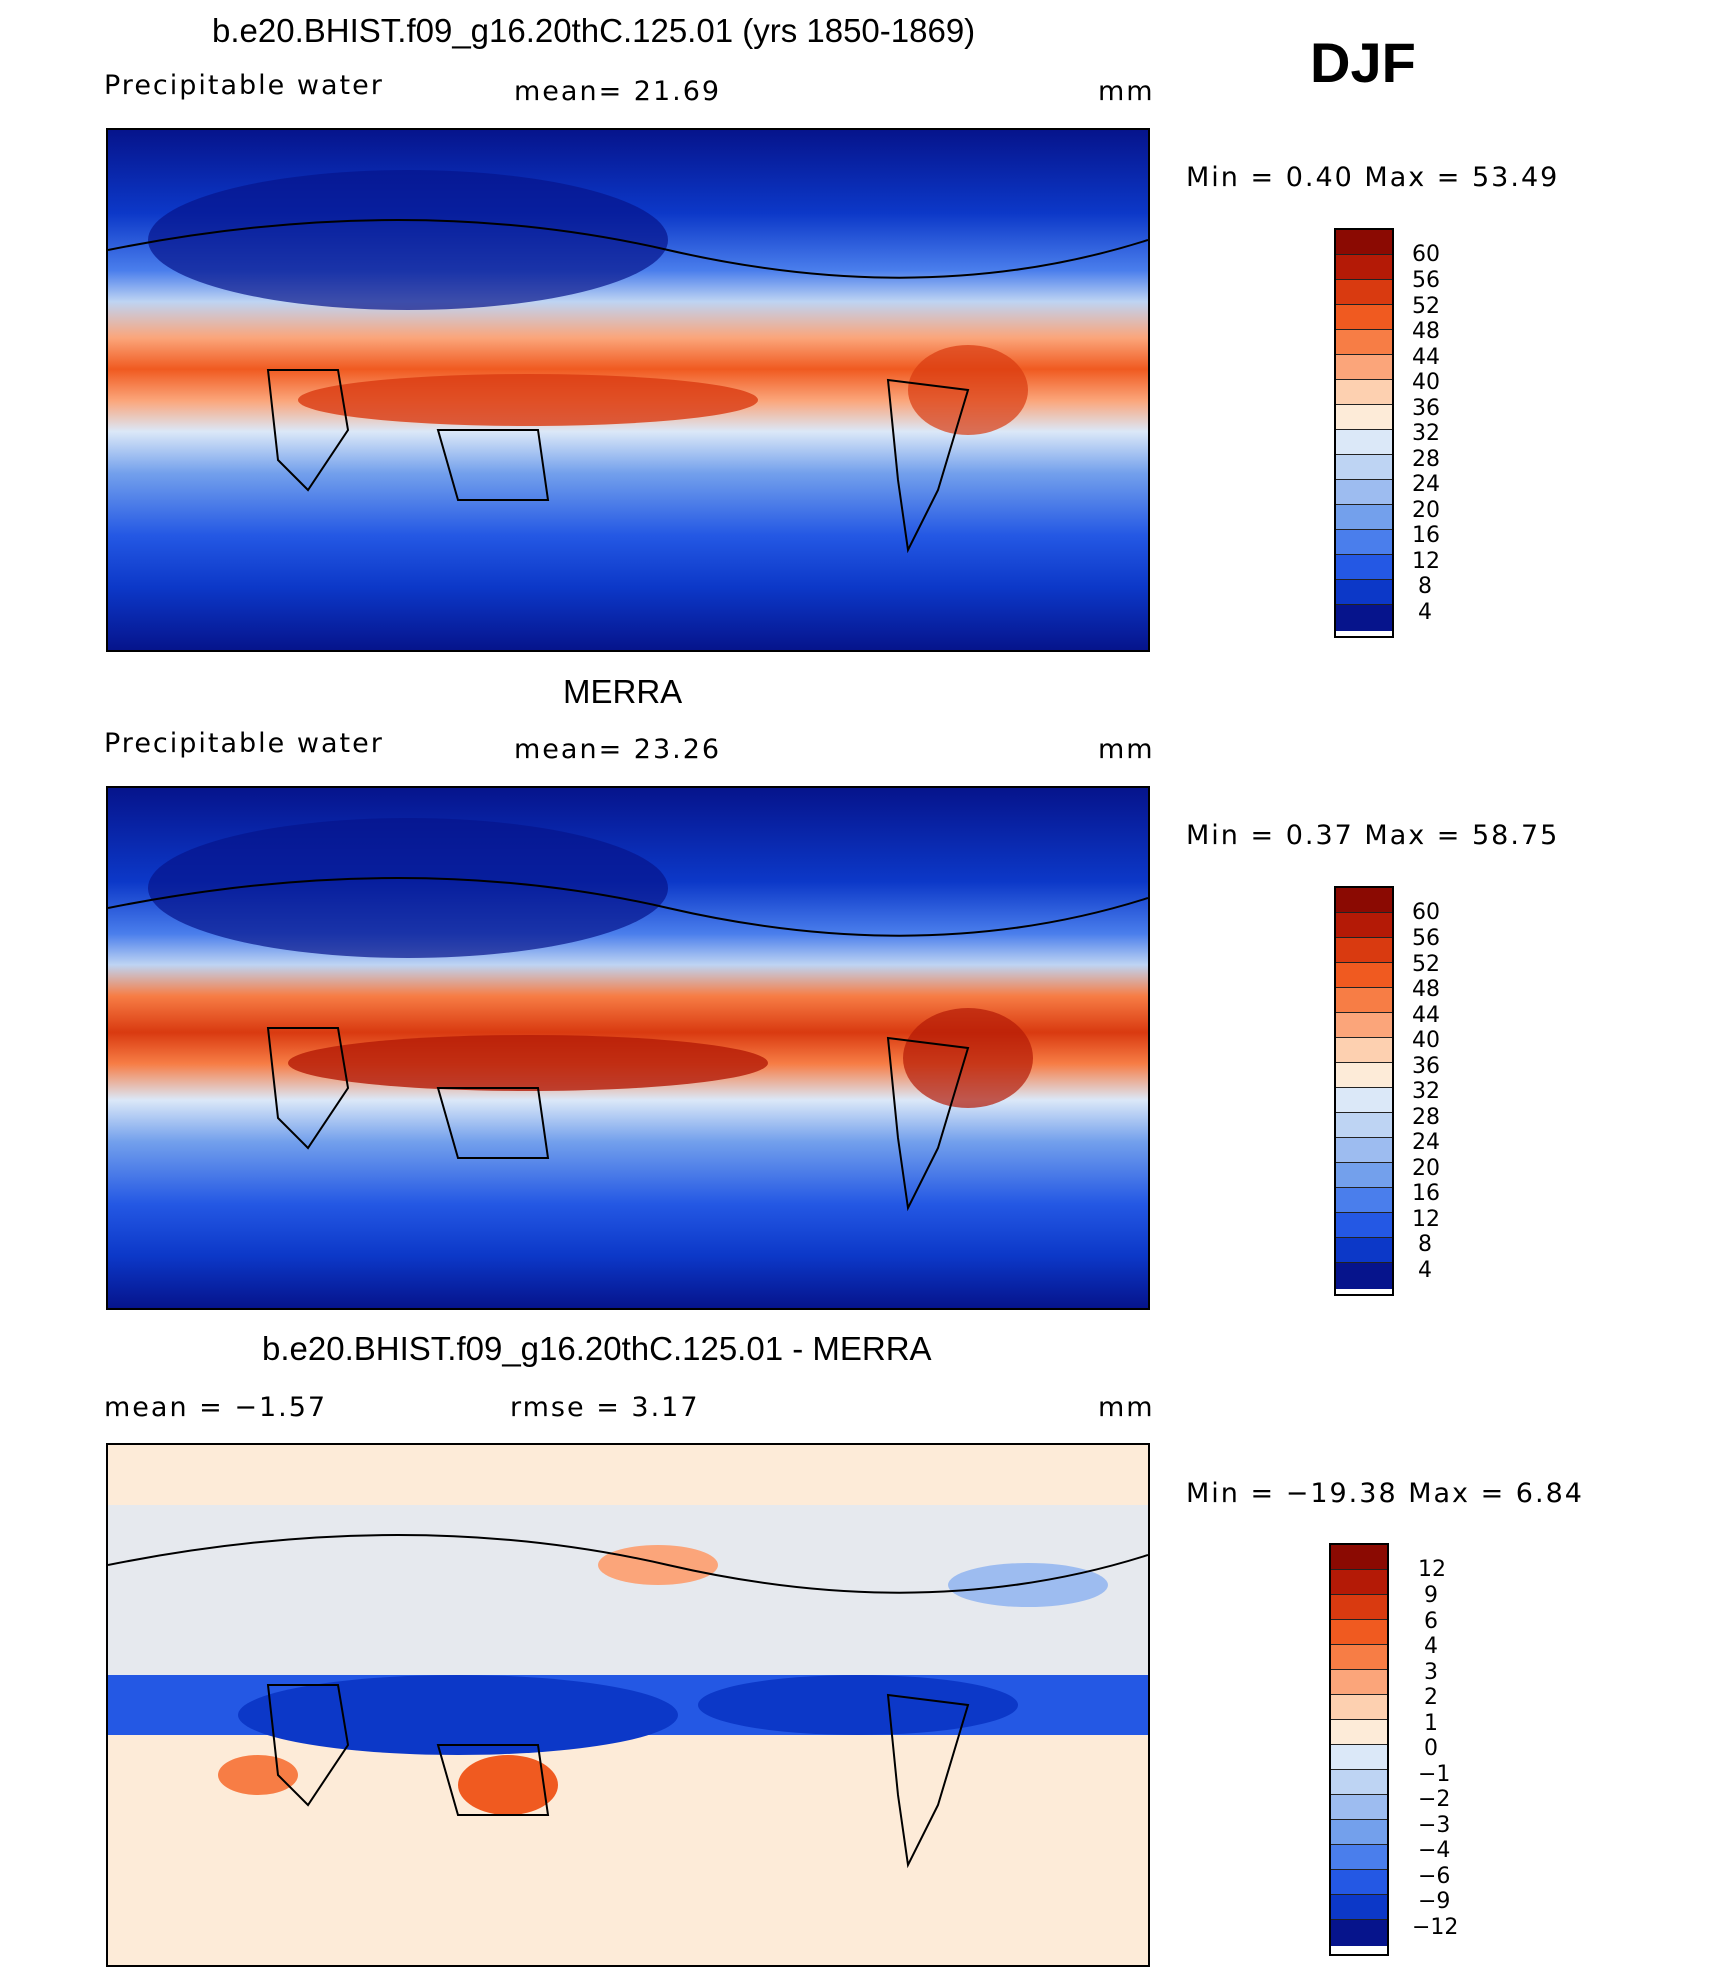 This screenshot has height=1969, width=1710. Describe the element at coordinates (1435, 1927) in the screenshot. I see `colorbar-tick-label: −12` at that location.